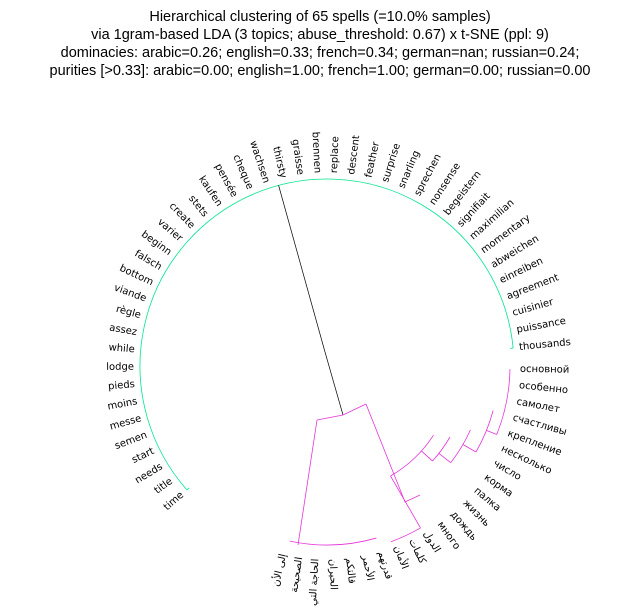  What do you see at coordinates (279, 569) in the screenshot?
I see `magenta-leaf-label: إلى الأن` at bounding box center [279, 569].